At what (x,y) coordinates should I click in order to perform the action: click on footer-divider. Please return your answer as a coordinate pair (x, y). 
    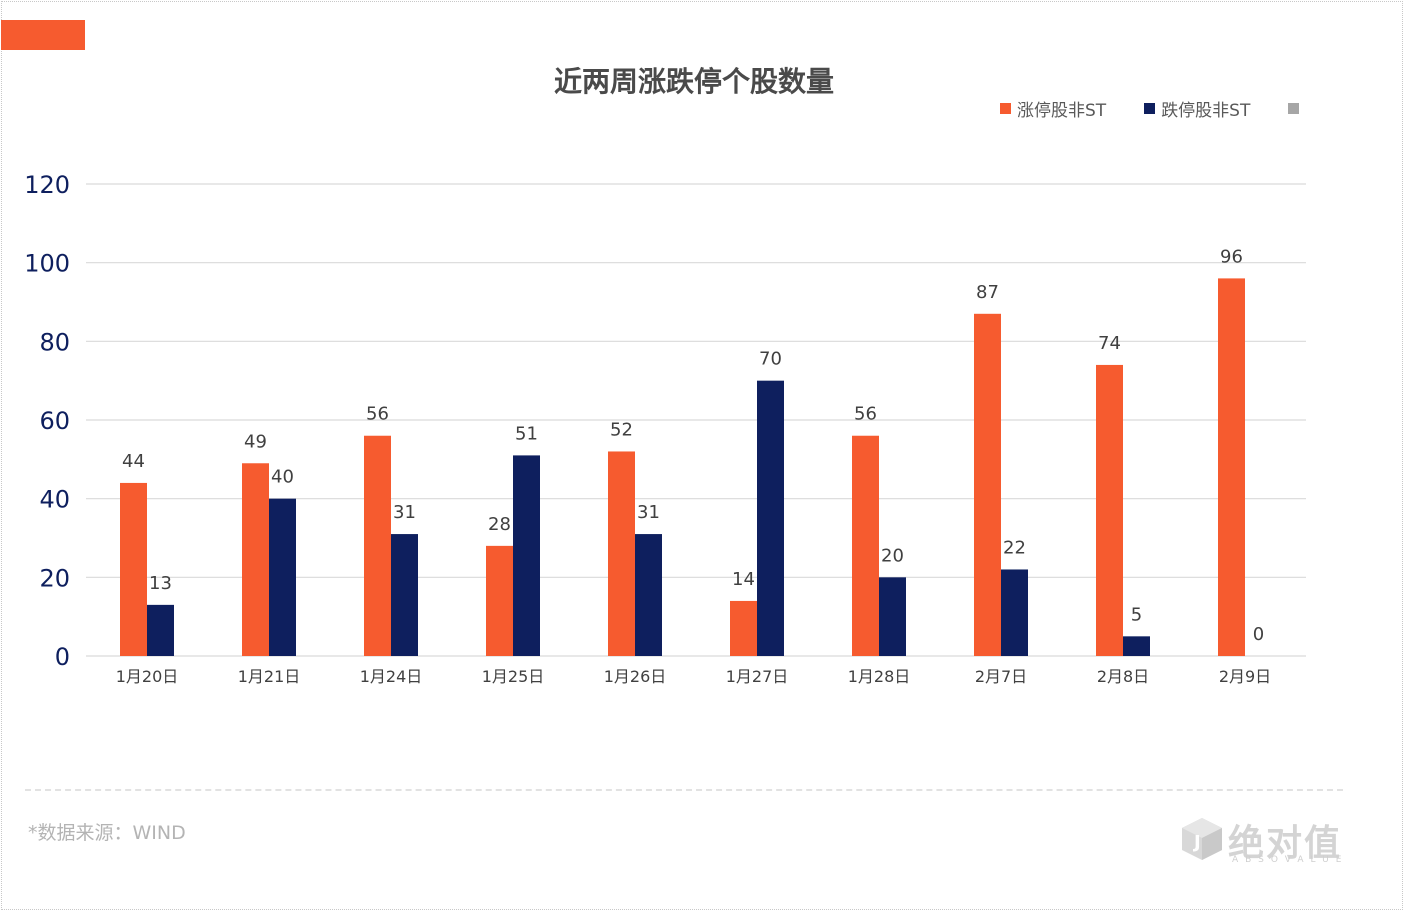
    Looking at the image, I should click on (684, 790).